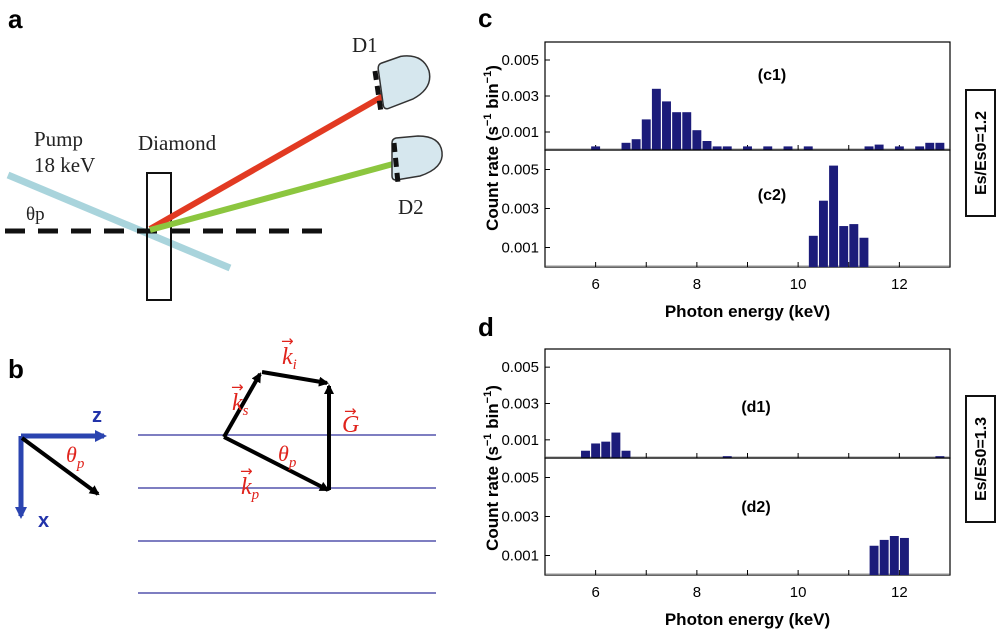 The image size is (1008, 639). What do you see at coordinates (520, 132) in the screenshot?
I see `y-tick-label-c1: 0.001` at bounding box center [520, 132].